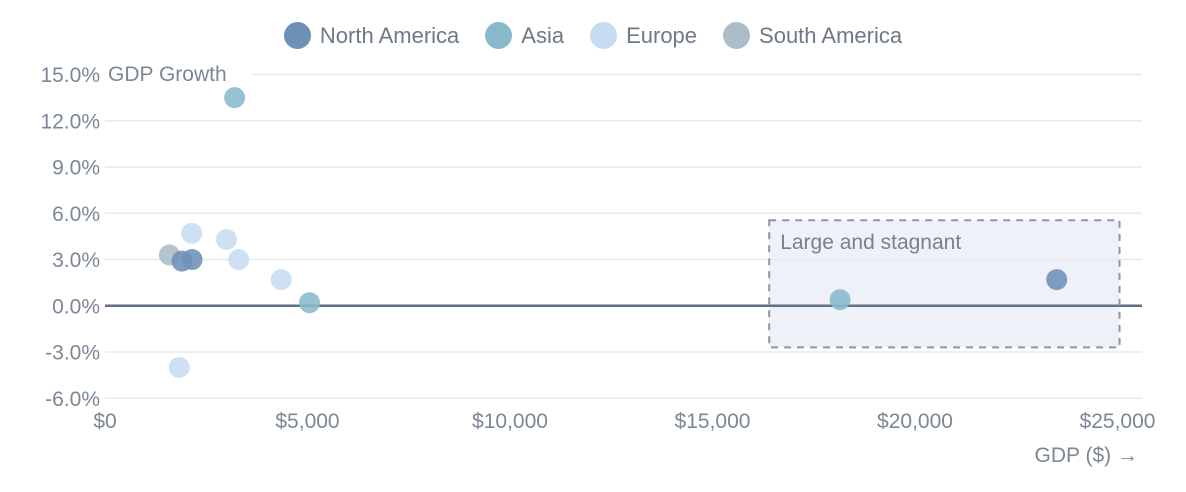  What do you see at coordinates (510, 421) in the screenshot?
I see `x-tick-label: $10,000` at bounding box center [510, 421].